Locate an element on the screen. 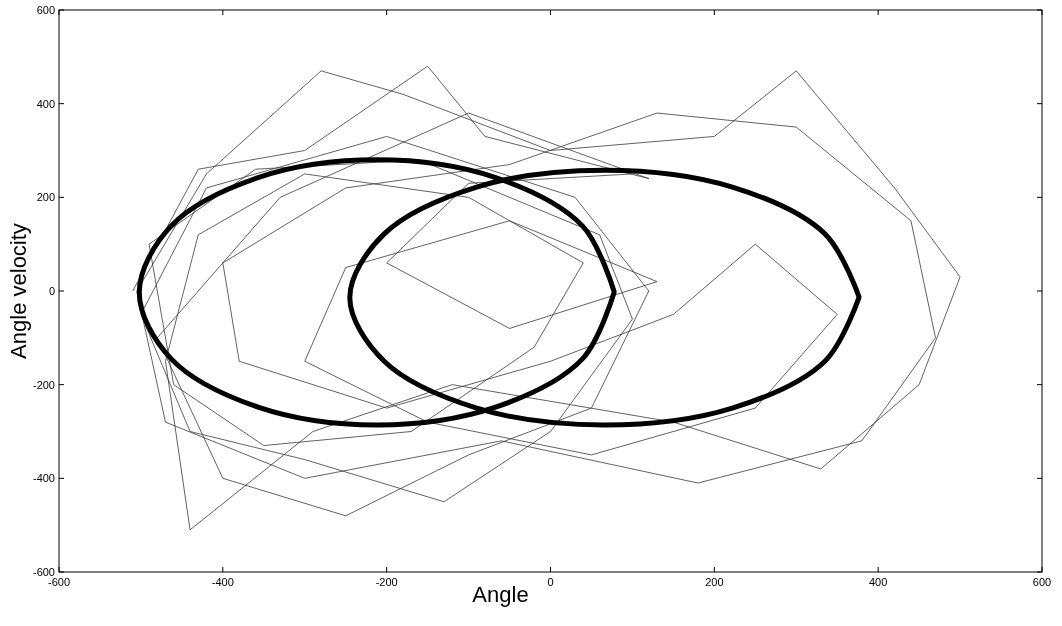 The image size is (1062, 626). y-tick-label: -400 is located at coordinates (43, 478).